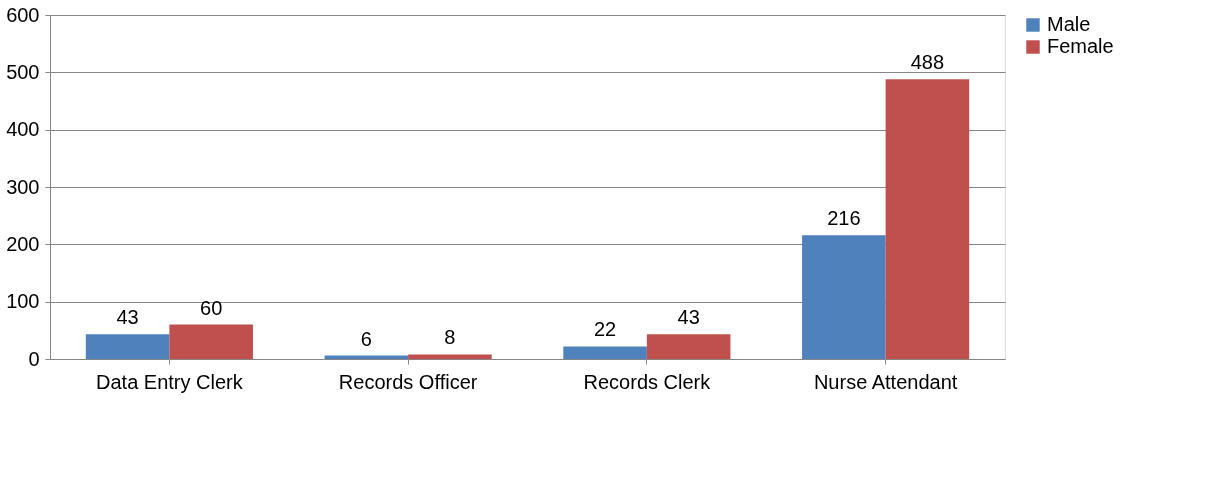  I want to click on data-label: 488, so click(927, 62).